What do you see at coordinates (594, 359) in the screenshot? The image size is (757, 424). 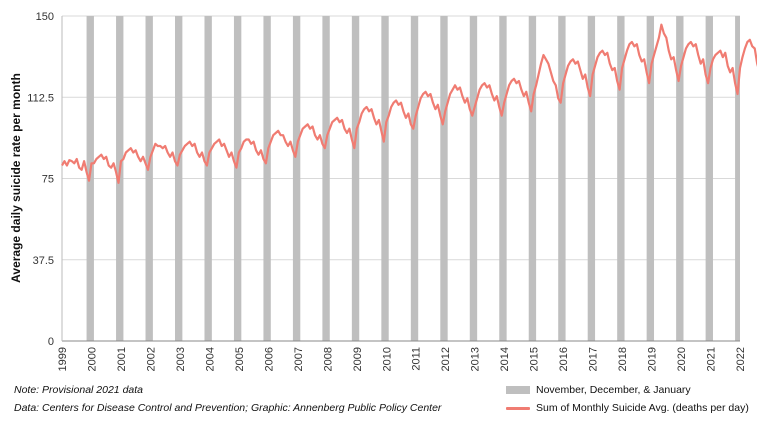 I see `x-tick-label-2017: 2017` at bounding box center [594, 359].